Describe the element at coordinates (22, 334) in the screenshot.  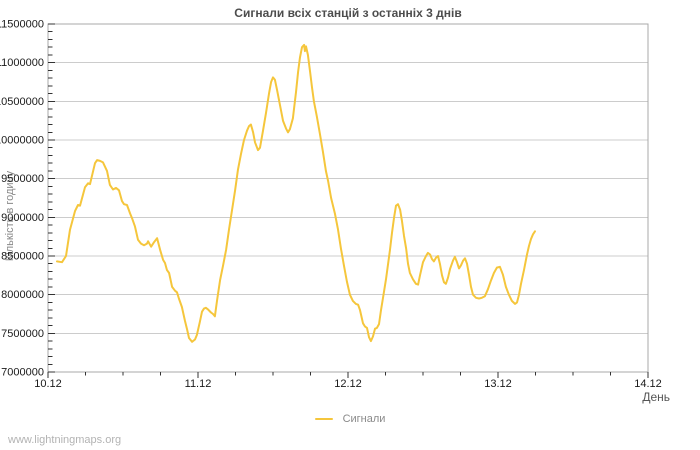
I see `y-tick-label: 7500000` at that location.